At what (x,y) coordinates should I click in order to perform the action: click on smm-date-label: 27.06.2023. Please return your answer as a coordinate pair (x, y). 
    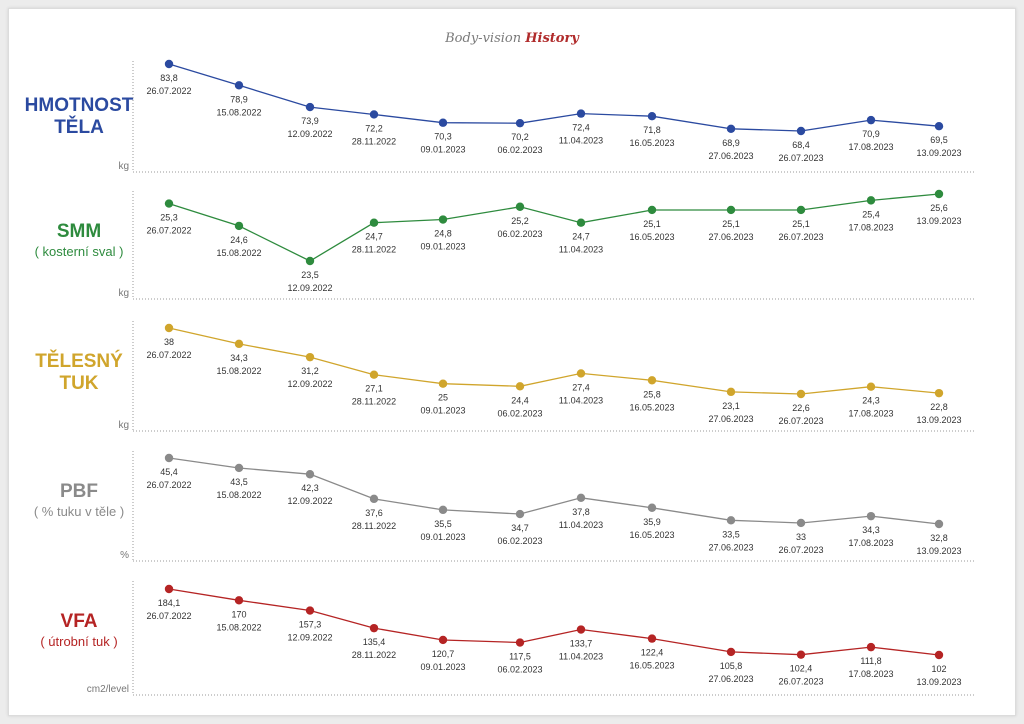
    Looking at the image, I should click on (730, 237).